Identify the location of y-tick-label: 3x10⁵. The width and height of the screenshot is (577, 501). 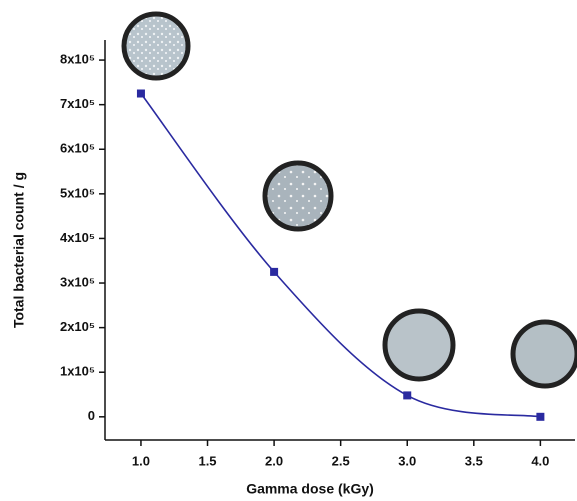
(77, 281).